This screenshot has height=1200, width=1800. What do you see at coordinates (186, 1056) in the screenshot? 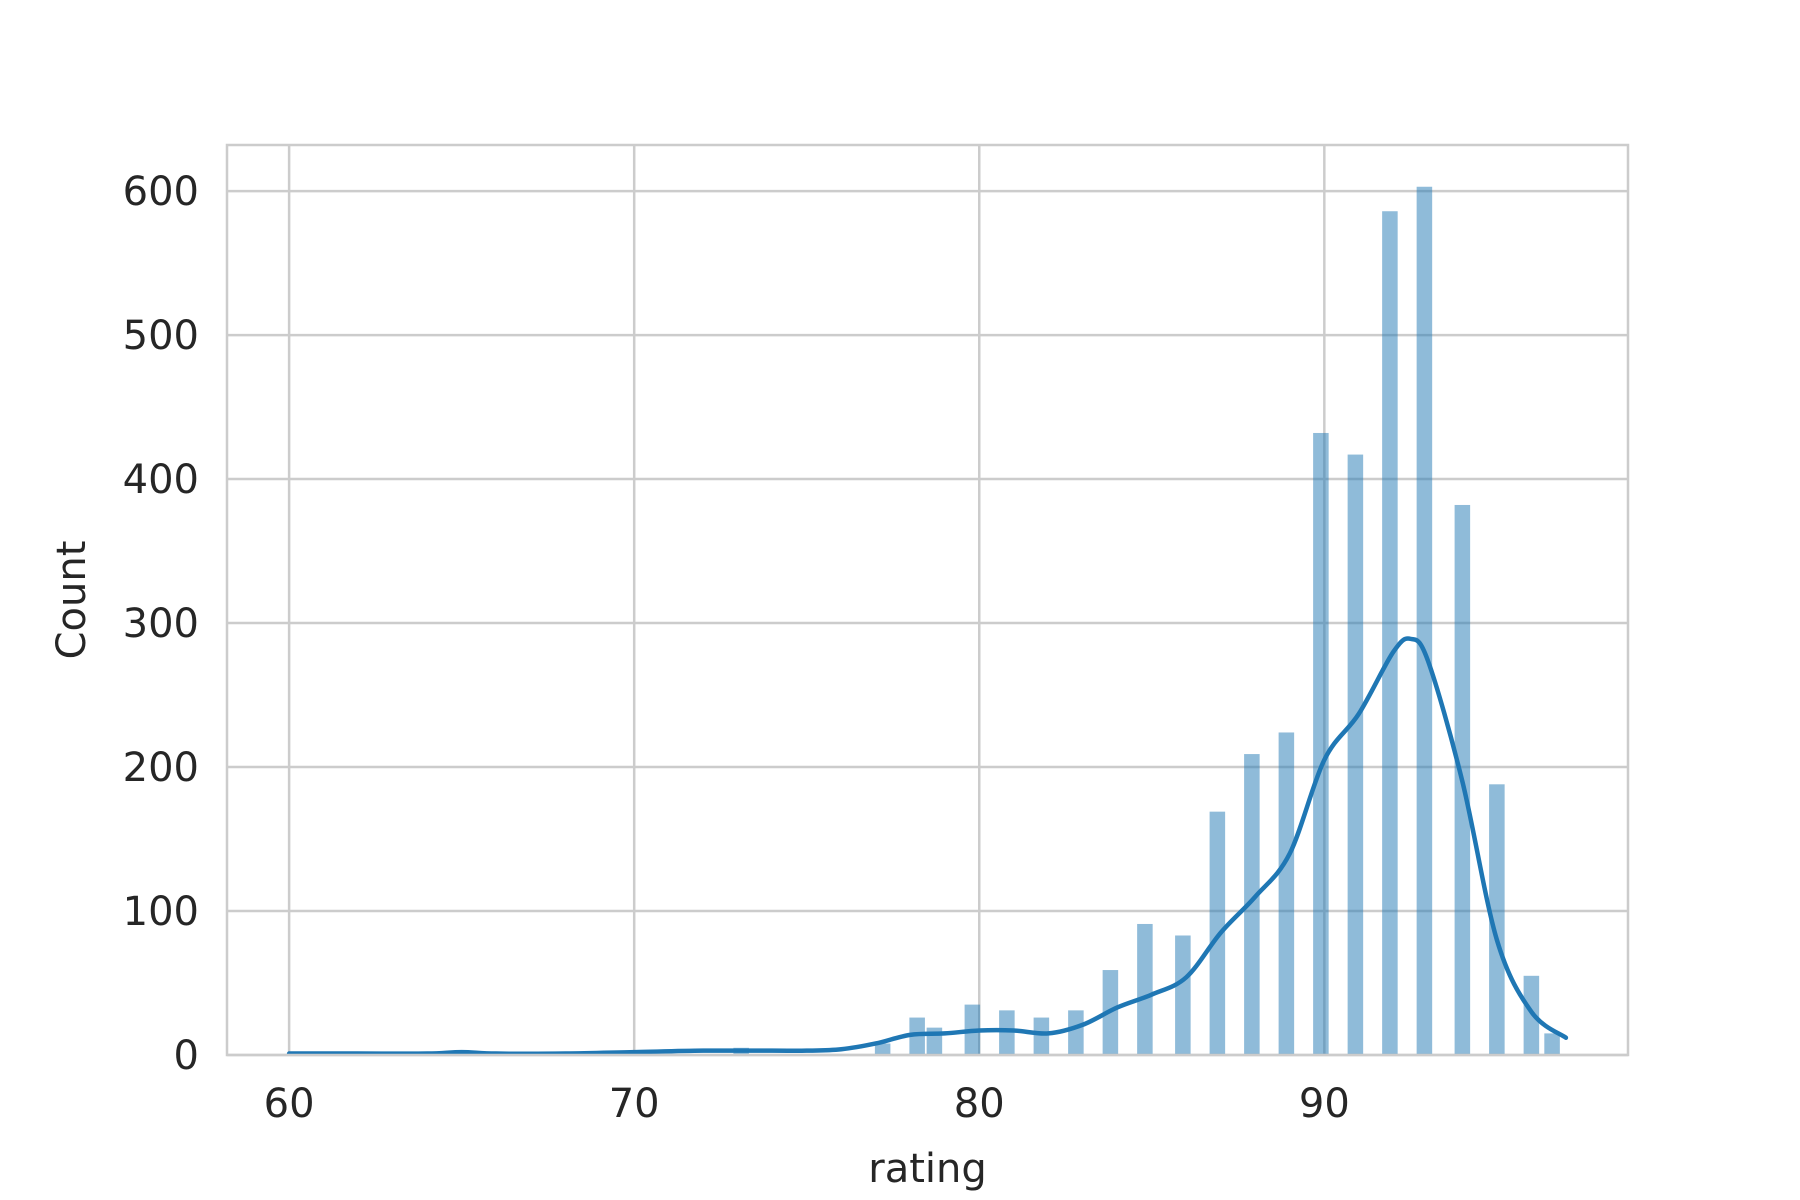
I see `y-tick-label: 0` at bounding box center [186, 1056].